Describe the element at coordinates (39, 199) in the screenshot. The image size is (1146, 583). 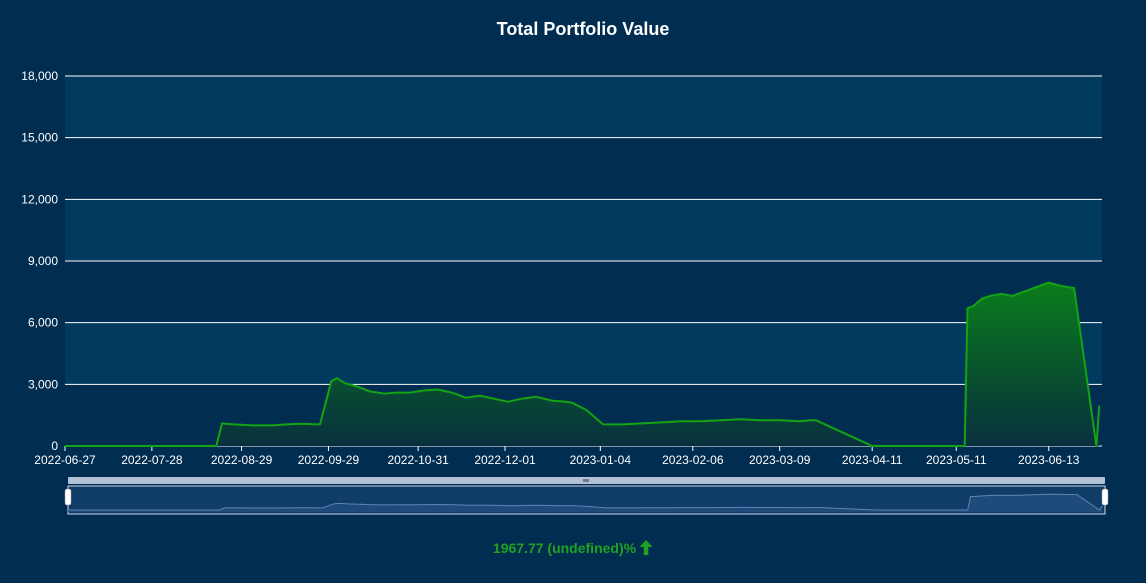
I see `y-tick-label: 12,000` at that location.